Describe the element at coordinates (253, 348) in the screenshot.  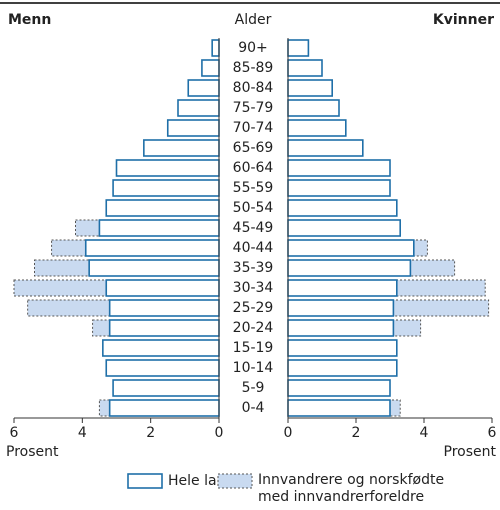
I see `category-label: 15-19` at that location.